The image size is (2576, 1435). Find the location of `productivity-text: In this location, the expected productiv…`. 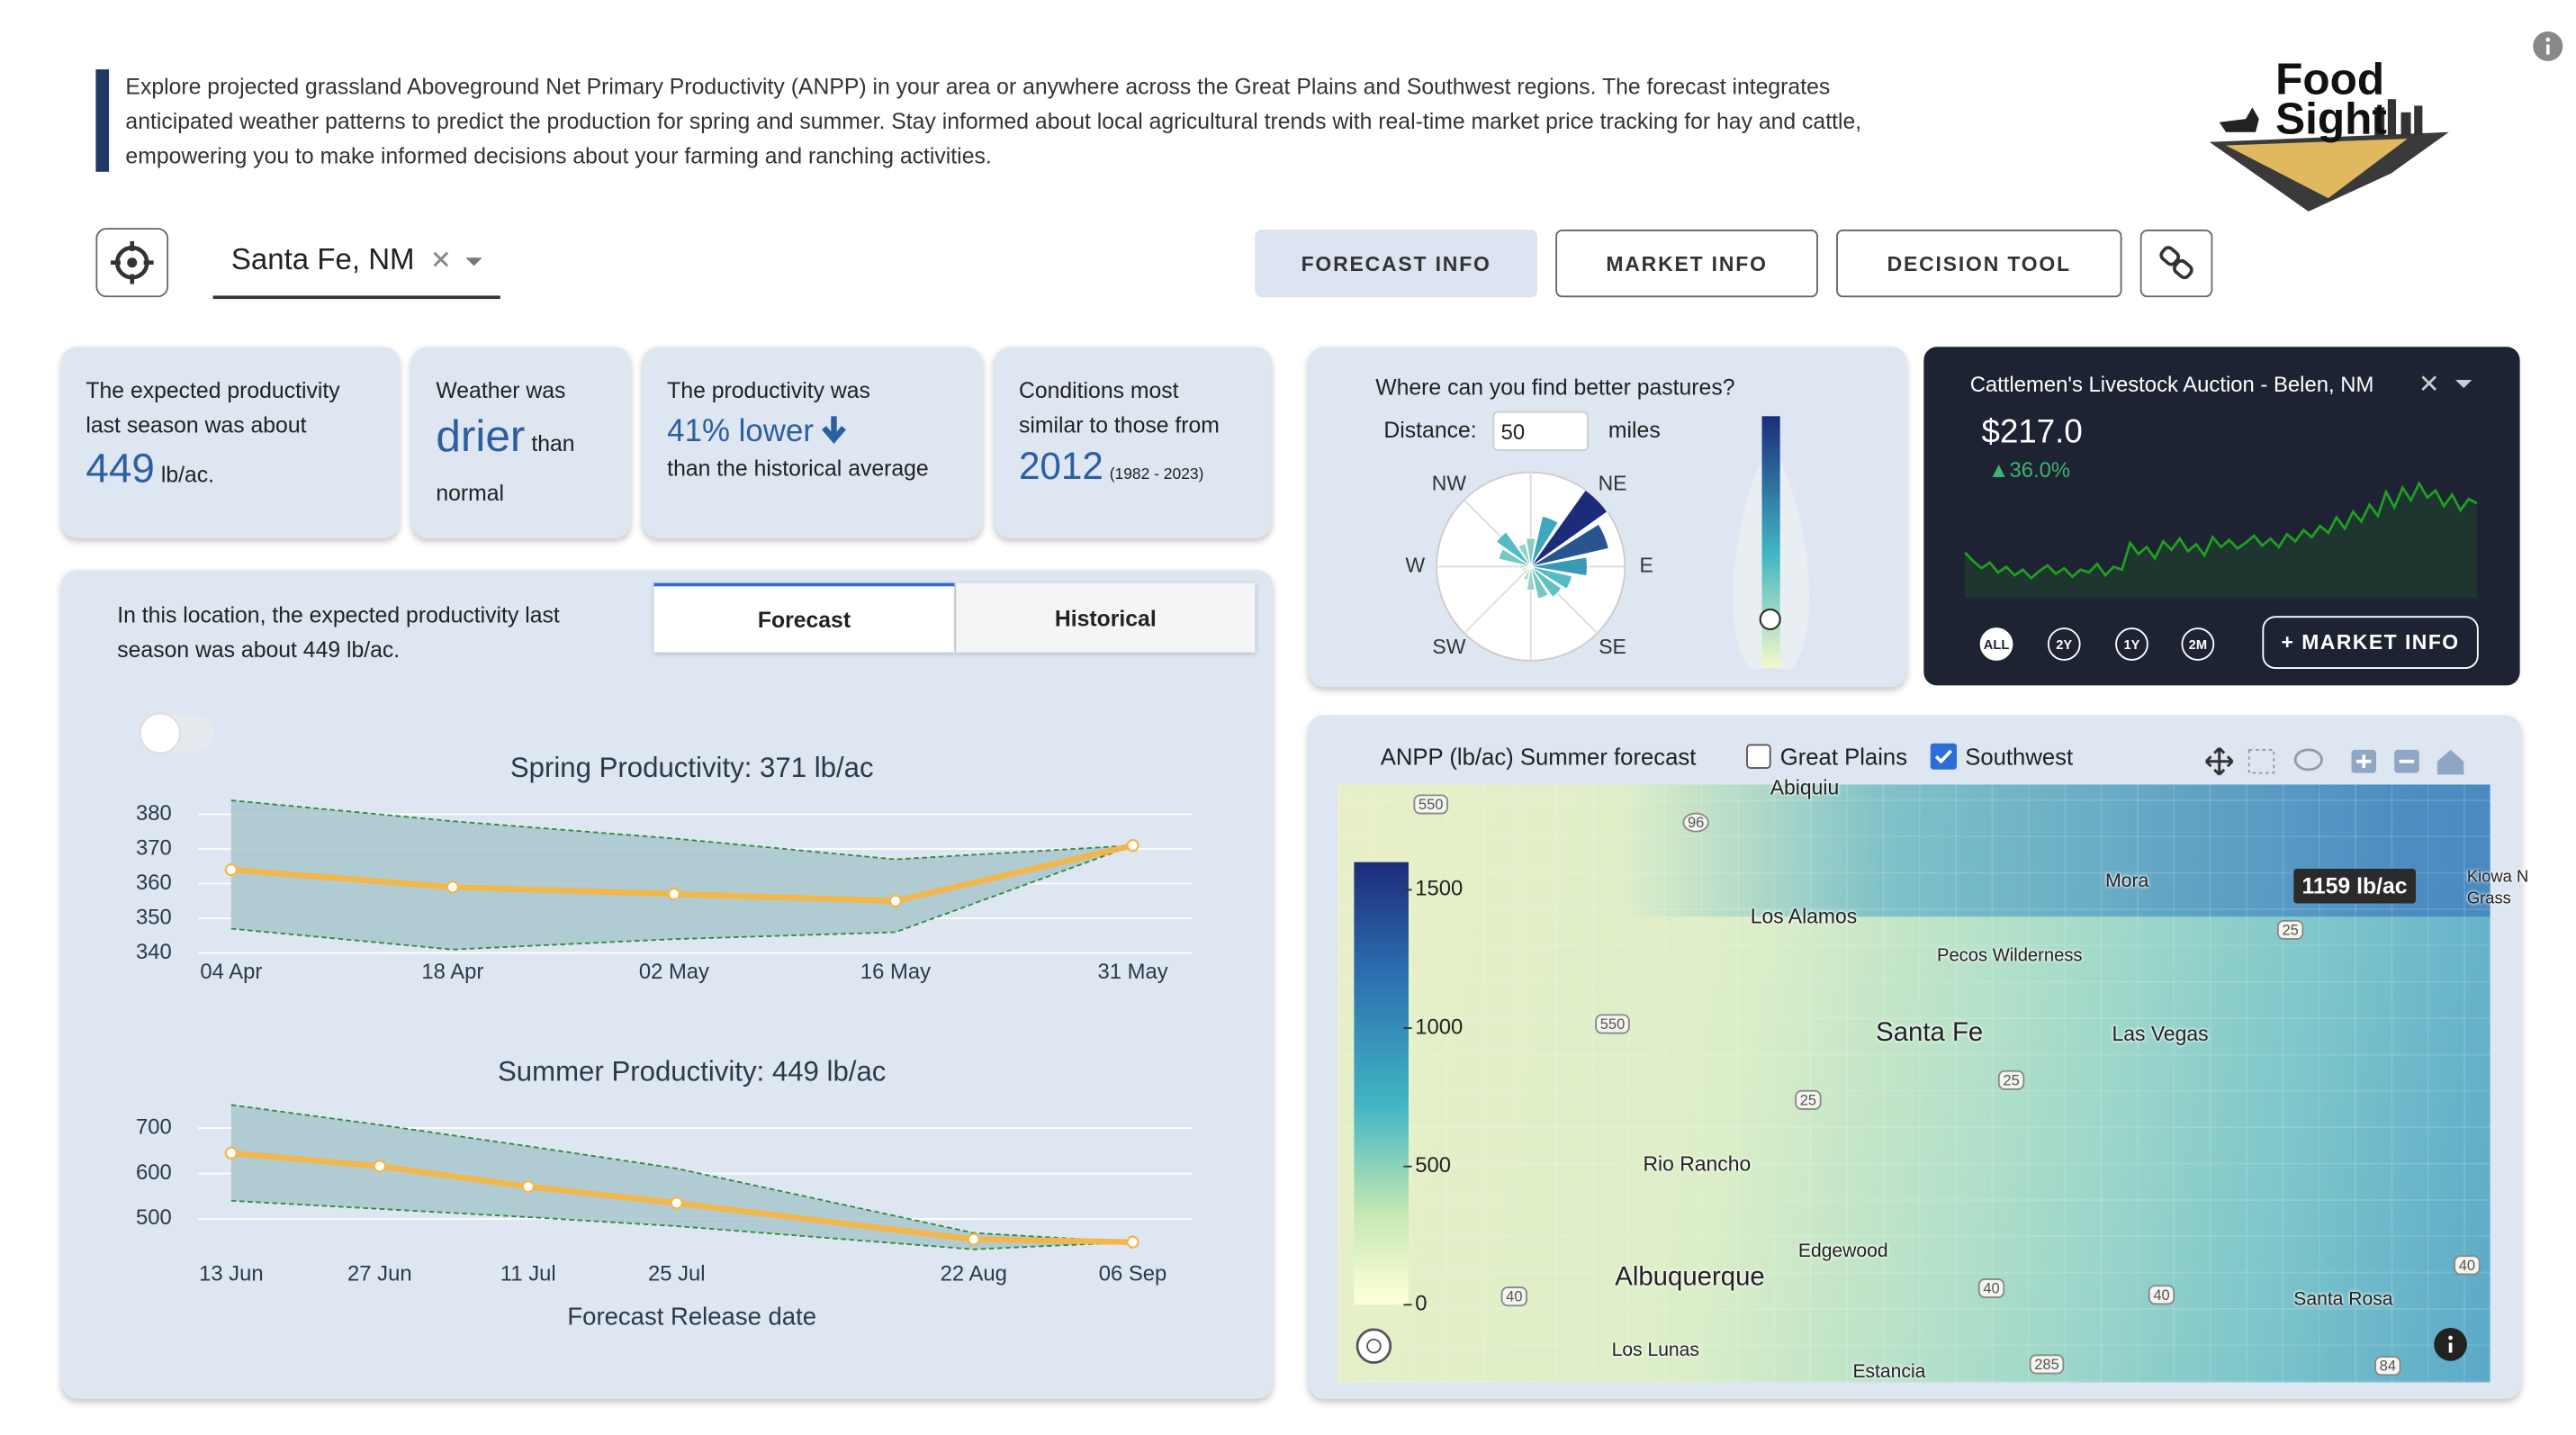

productivity-text: In this location, the expected productiv… is located at coordinates (338, 632).